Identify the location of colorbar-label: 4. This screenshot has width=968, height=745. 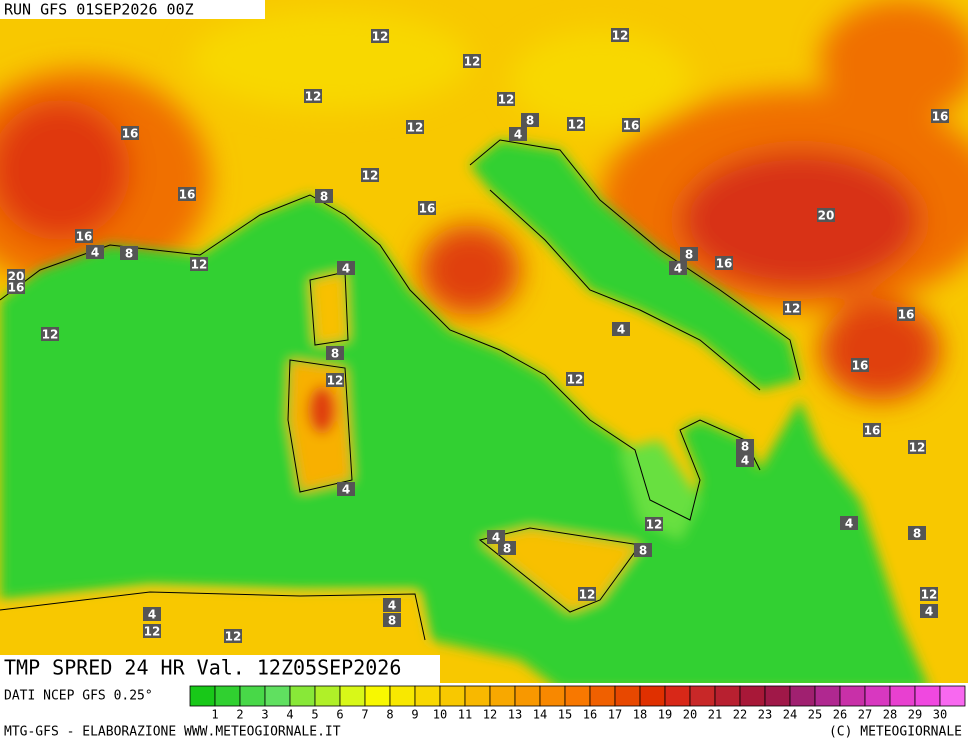
(289, 715).